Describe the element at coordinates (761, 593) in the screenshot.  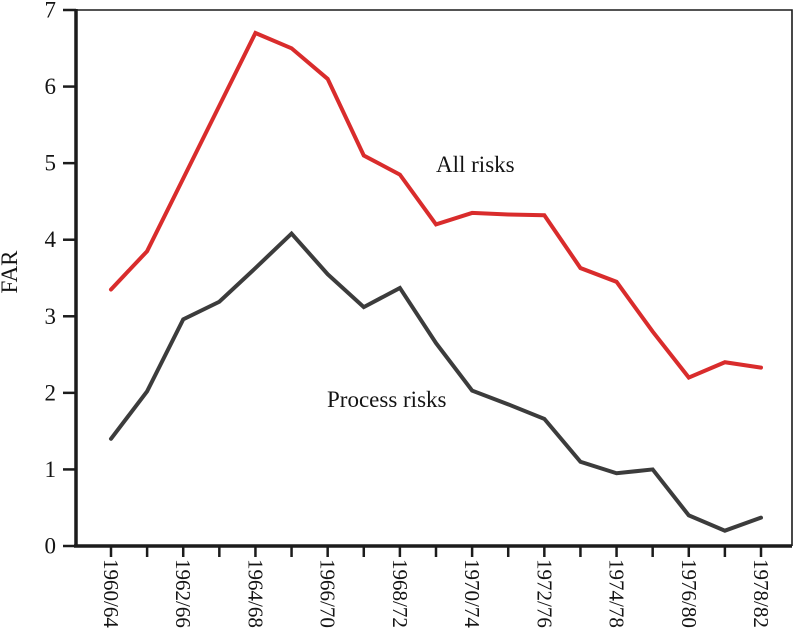
I see `x-tick-label: 1978/82` at that location.